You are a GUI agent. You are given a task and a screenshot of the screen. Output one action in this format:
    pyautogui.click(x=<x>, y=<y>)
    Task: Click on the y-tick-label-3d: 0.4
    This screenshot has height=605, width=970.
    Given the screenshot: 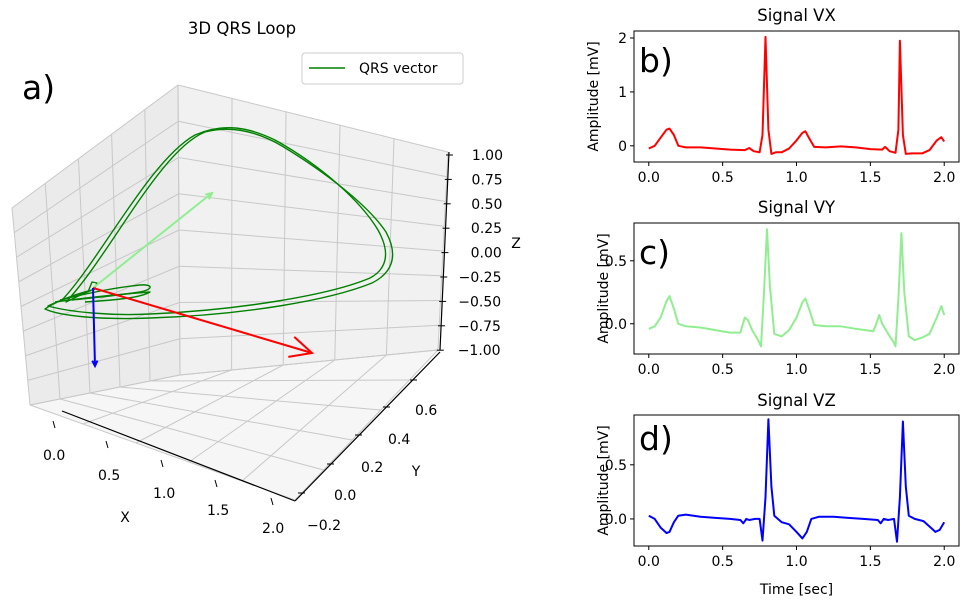 What is the action you would take?
    pyautogui.click(x=399, y=440)
    